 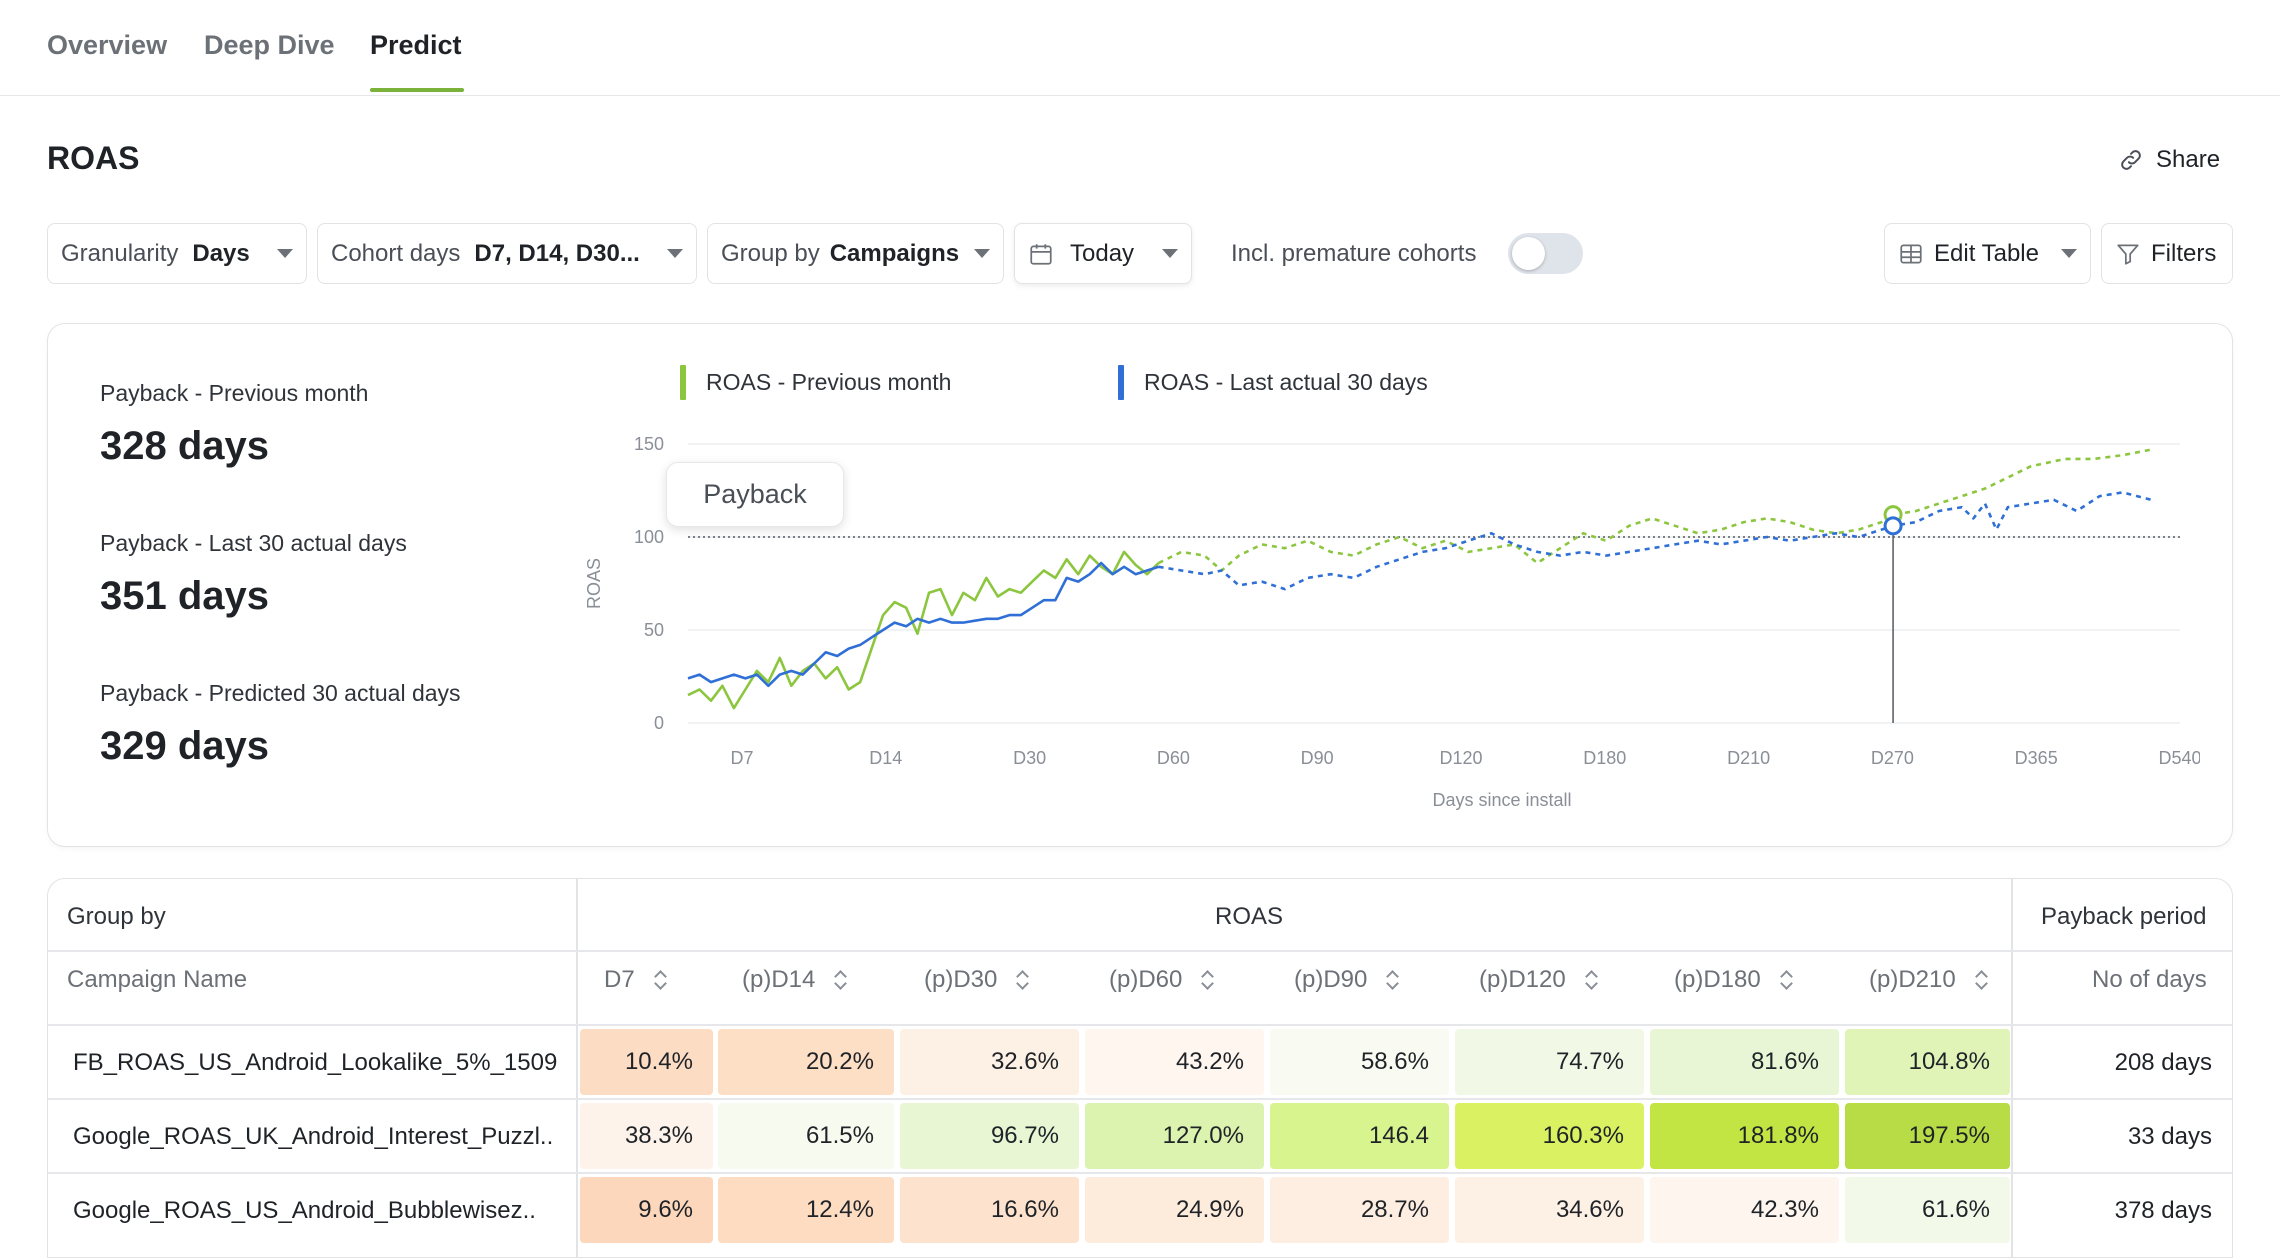 What do you see at coordinates (659, 723) in the screenshot?
I see `y-tick-label: 0` at bounding box center [659, 723].